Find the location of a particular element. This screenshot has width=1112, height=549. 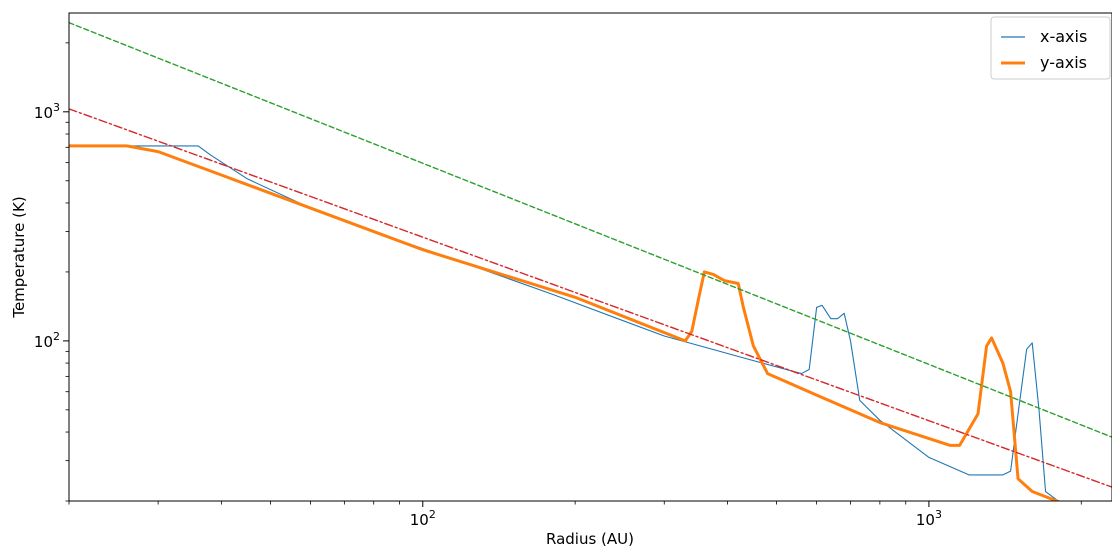

x-tick-label-102: 10² is located at coordinates (423, 518).